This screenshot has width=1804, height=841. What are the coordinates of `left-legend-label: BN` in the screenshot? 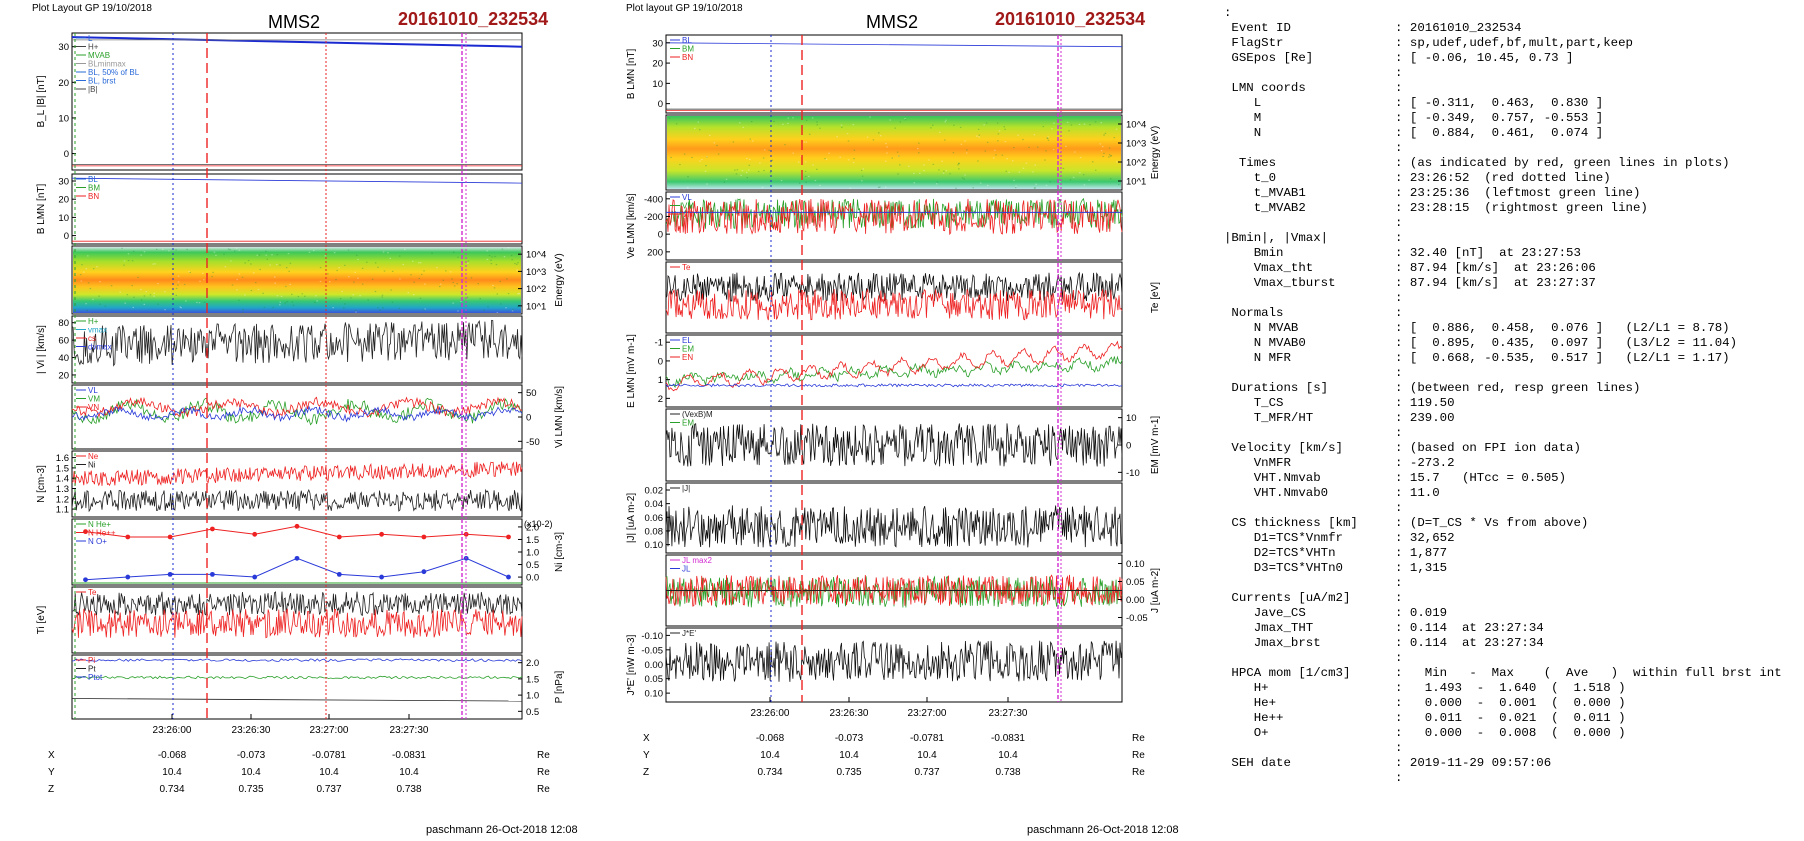 It's located at (93, 196).